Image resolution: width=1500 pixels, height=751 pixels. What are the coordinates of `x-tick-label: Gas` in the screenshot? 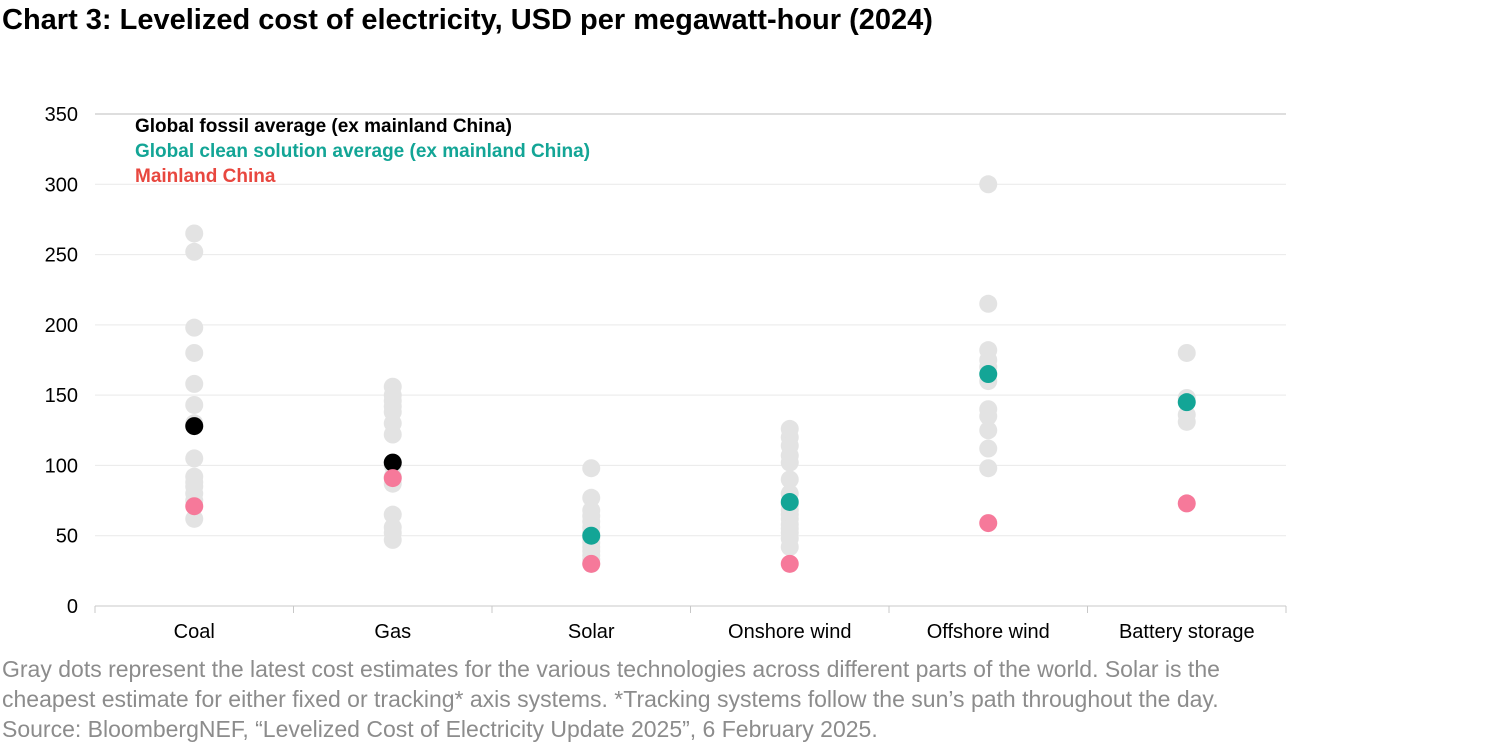 It's located at (392, 632).